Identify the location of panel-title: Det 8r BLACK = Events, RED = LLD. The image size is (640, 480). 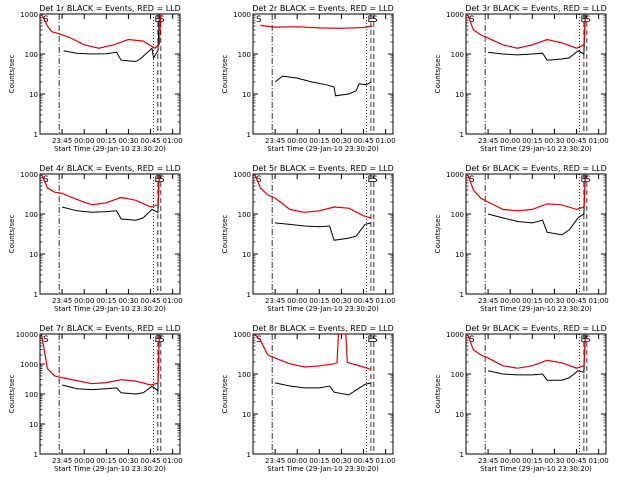
(323, 328).